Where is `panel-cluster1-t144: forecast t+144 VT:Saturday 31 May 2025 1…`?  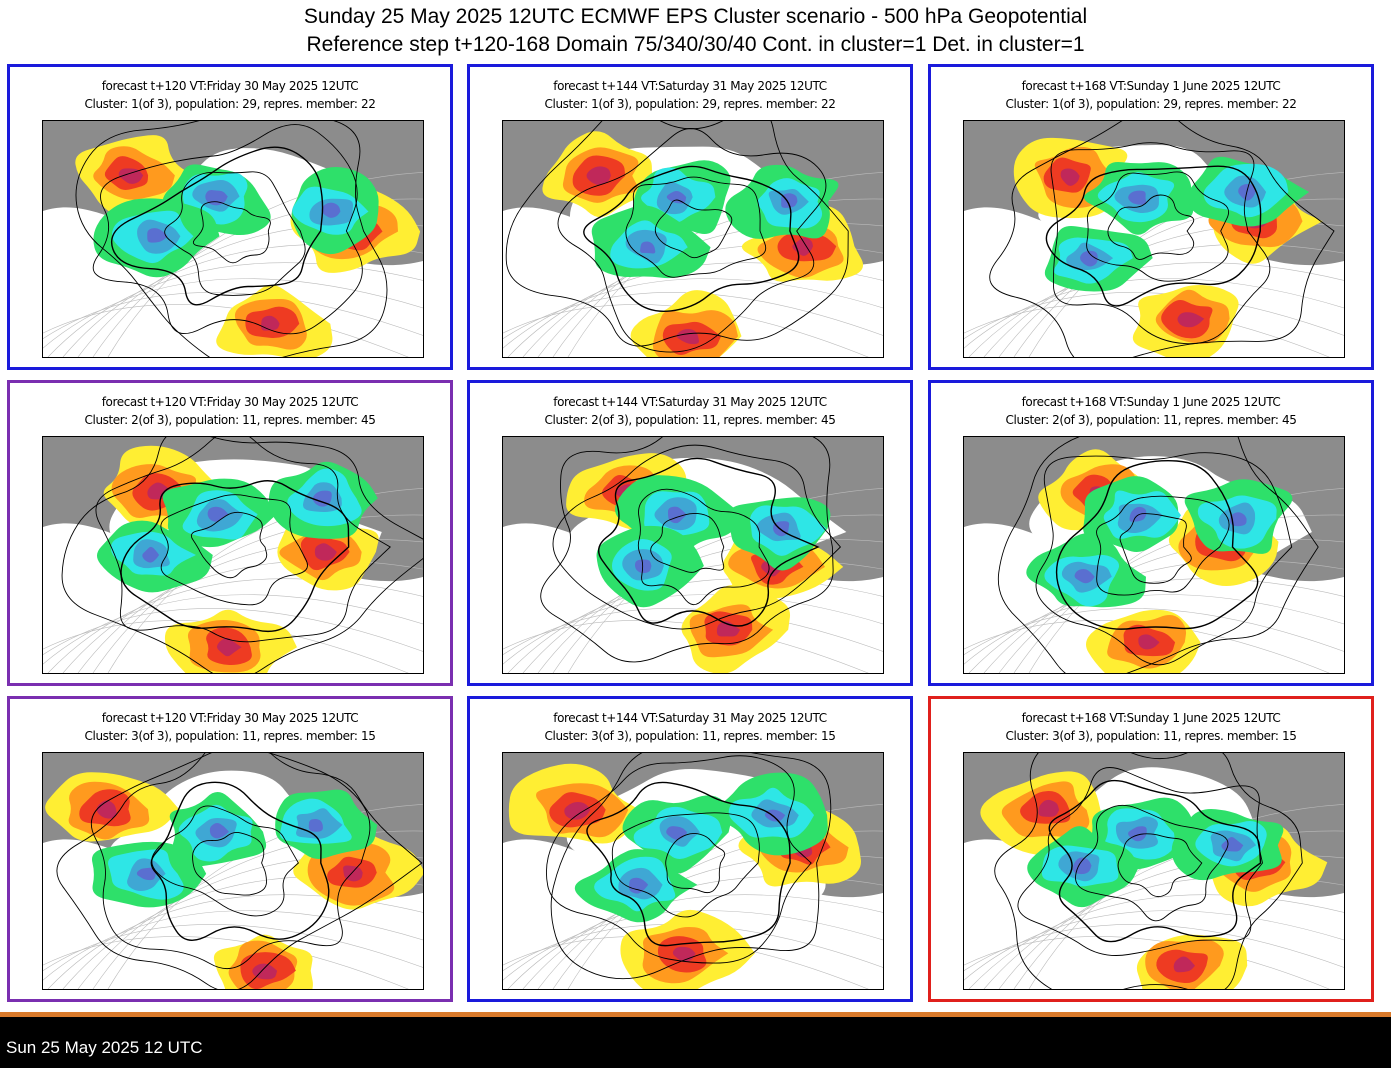
panel-cluster1-t144: forecast t+144 VT:Saturday 31 May 2025 1… is located at coordinates (690, 217).